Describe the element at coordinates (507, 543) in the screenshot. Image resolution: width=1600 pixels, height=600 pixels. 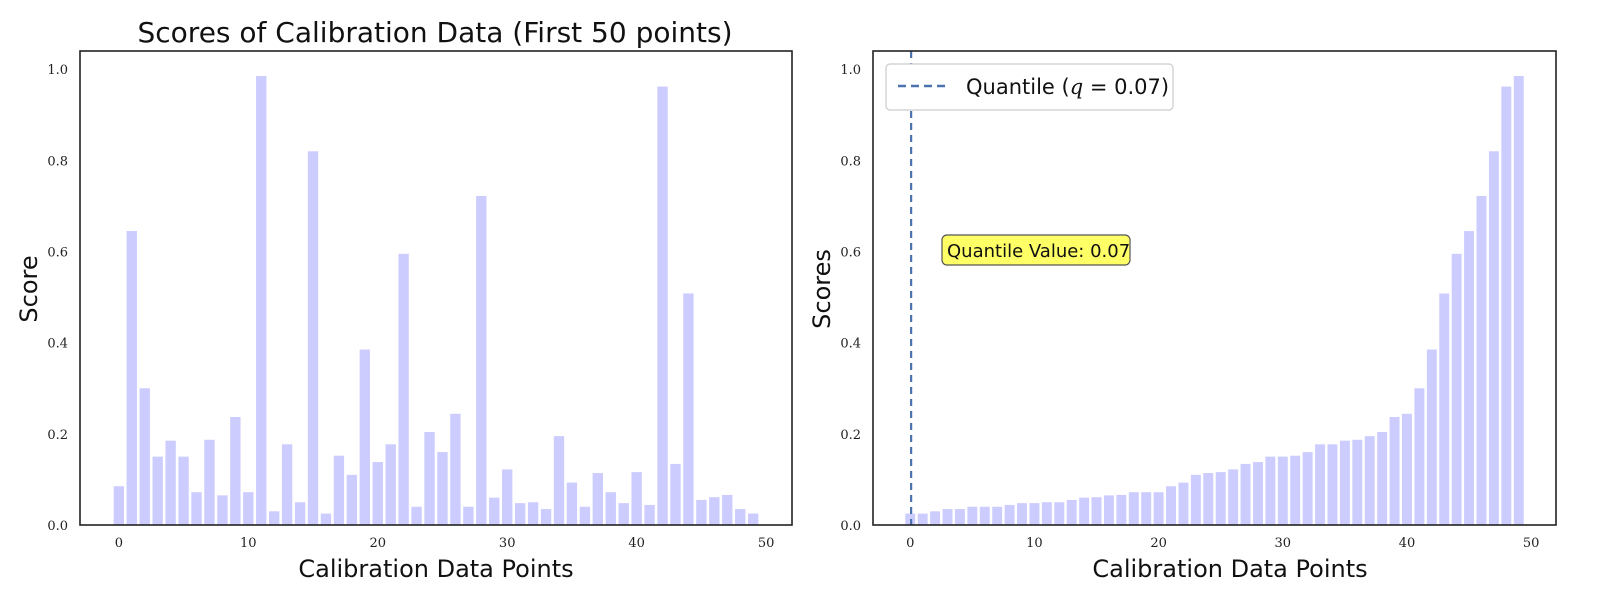
I see `x-tick-label: 30` at that location.